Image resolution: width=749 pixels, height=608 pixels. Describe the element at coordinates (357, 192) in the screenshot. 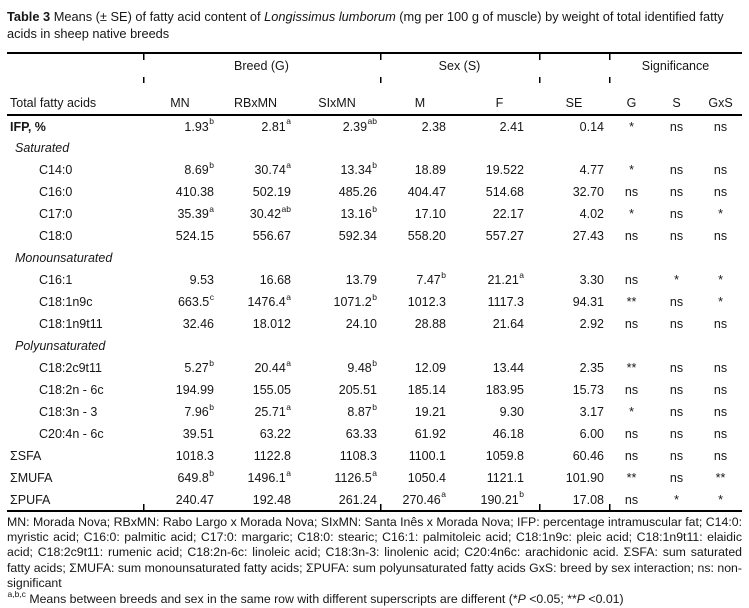

I see `table-cell: 485.26` at that location.